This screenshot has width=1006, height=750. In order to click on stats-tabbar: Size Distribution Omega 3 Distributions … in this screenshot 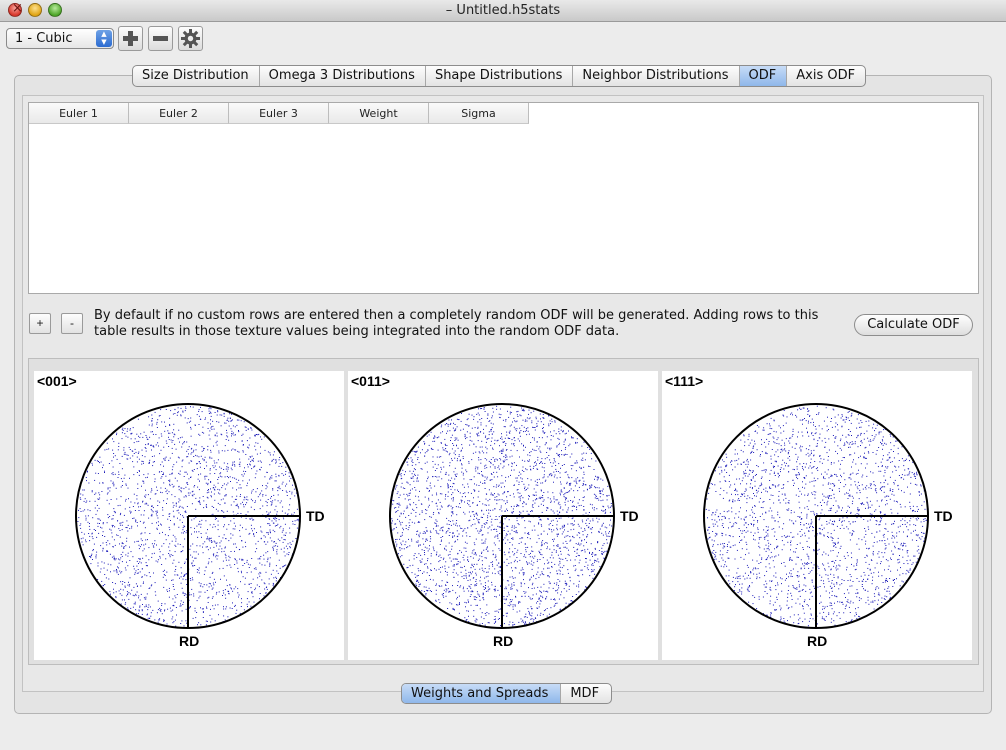, I will do `click(499, 76)`.